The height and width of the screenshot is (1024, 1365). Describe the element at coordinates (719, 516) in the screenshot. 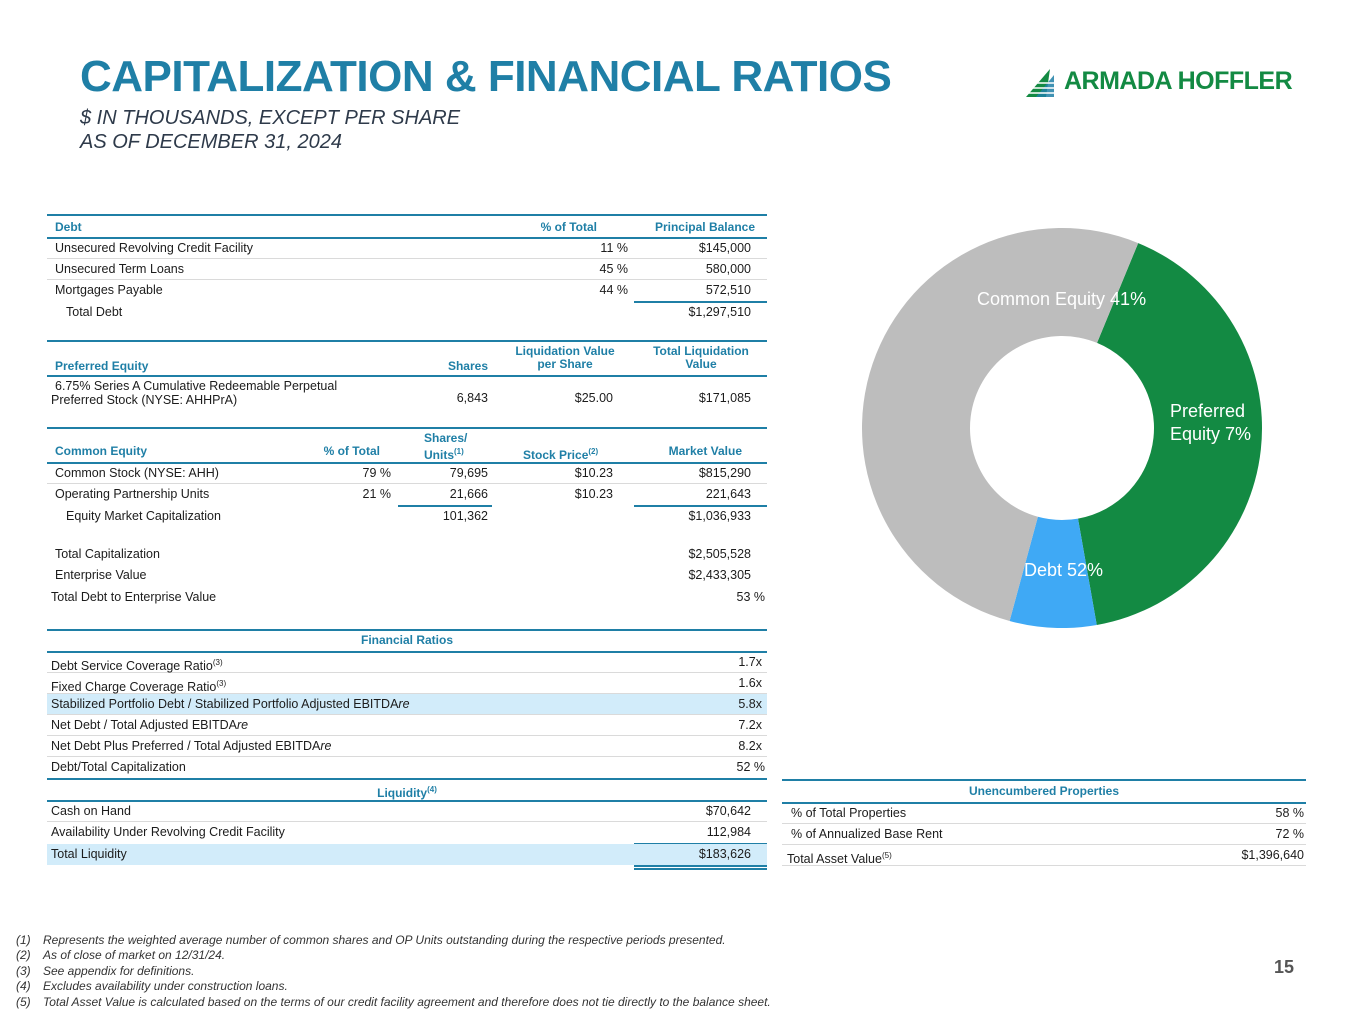

I see `common-total-market: $1,036,933` at that location.